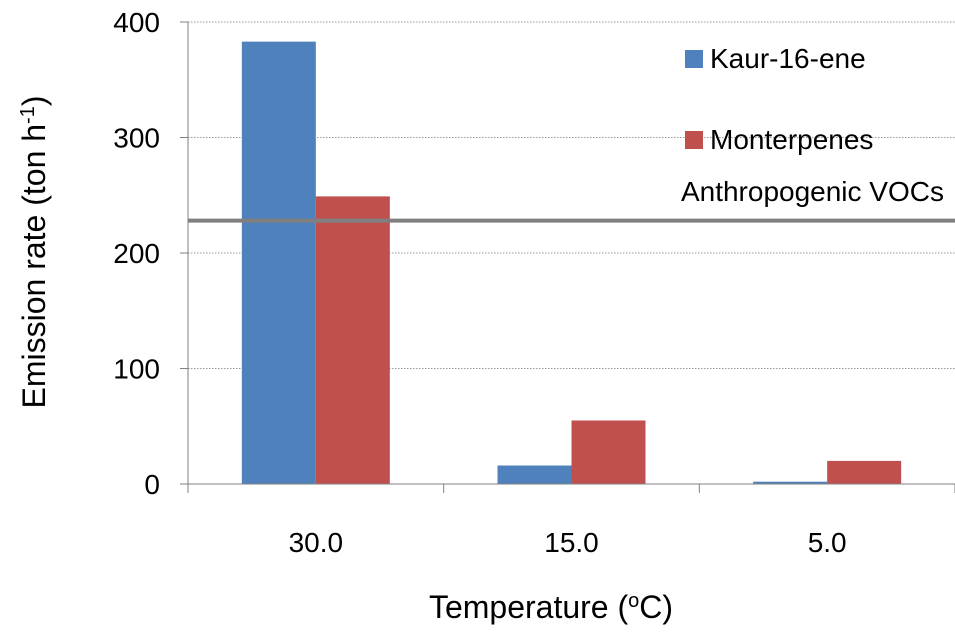 This screenshot has height=636, width=955. I want to click on legend-swatch-kaur-16-ene, so click(694, 59).